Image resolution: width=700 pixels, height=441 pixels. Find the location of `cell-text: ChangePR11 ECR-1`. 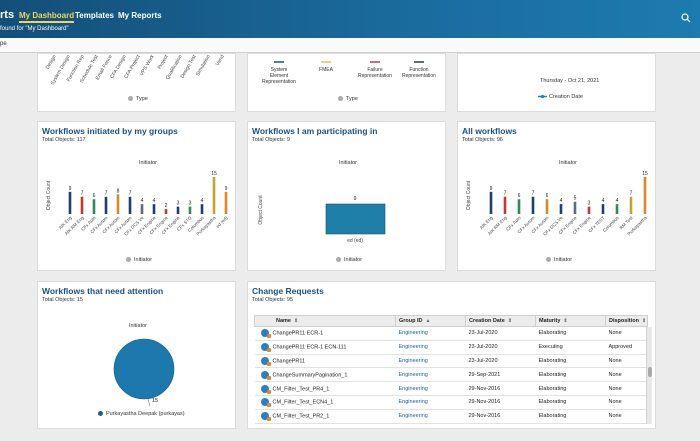

cell-text: ChangePR11 ECR-1 is located at coordinates (298, 333).